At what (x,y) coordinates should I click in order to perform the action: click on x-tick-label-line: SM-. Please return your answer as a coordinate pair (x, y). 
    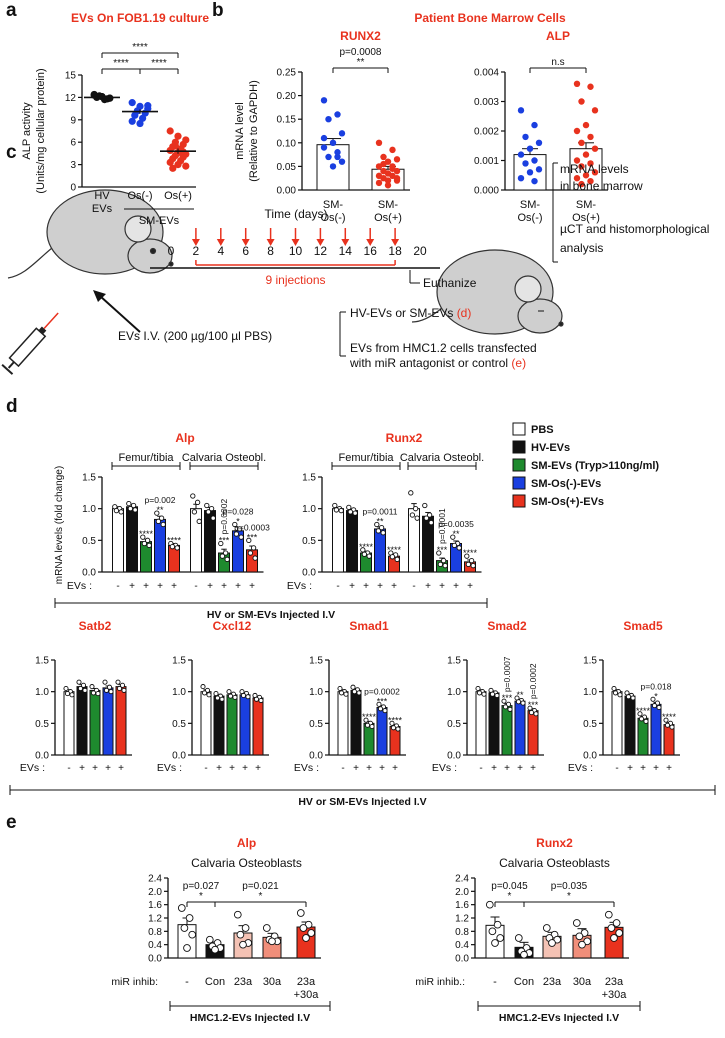
    Looking at the image, I should click on (530, 205).